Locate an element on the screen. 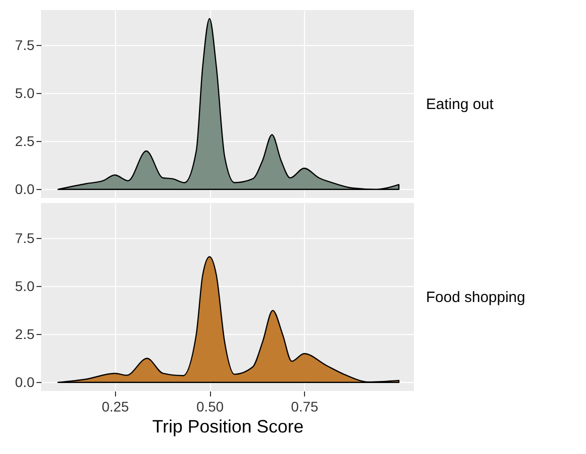  x-tick-label: 0.75 is located at coordinates (305, 406).